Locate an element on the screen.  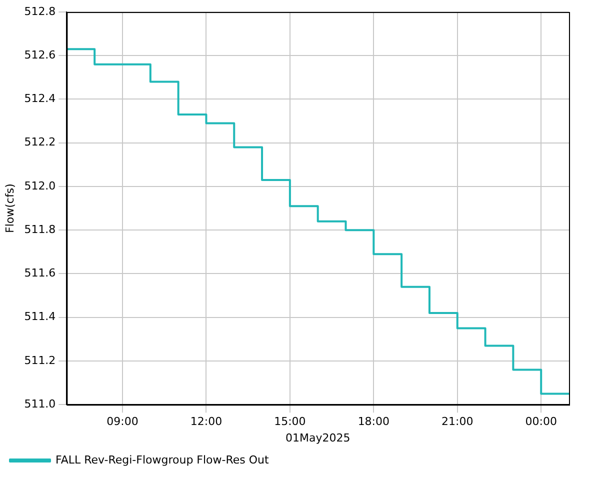
x-tick-label: 15:00 is located at coordinates (290, 421).